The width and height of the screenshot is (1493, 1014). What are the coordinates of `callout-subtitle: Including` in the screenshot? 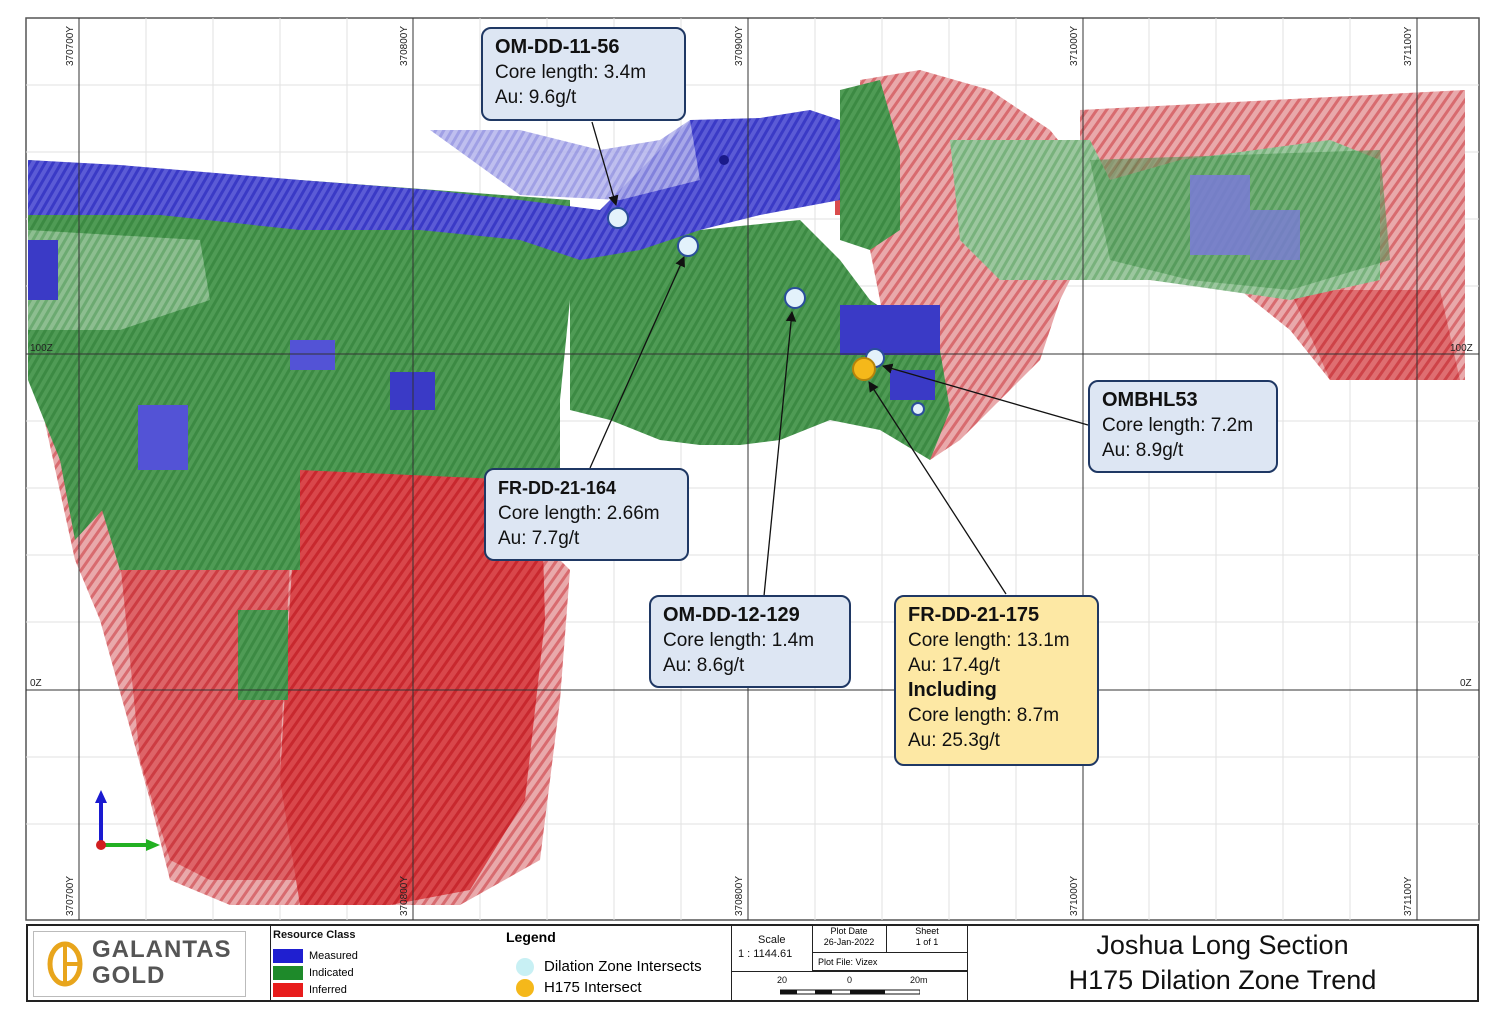 It's located at (952, 690).